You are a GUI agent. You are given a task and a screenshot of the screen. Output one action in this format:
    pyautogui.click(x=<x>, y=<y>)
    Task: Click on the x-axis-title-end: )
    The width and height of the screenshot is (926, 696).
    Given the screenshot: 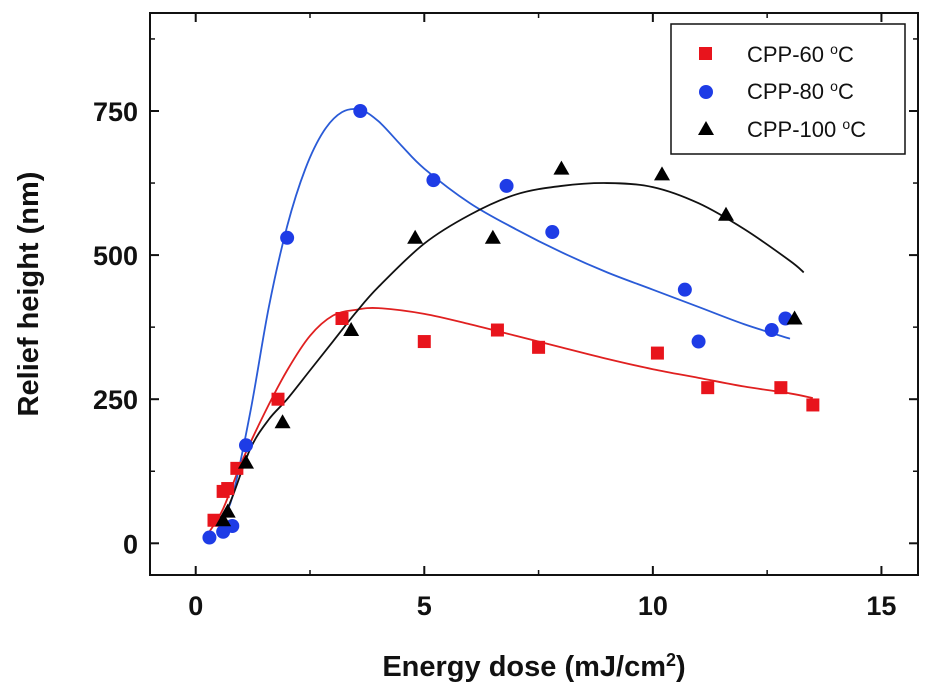 What is the action you would take?
    pyautogui.click(x=681, y=667)
    